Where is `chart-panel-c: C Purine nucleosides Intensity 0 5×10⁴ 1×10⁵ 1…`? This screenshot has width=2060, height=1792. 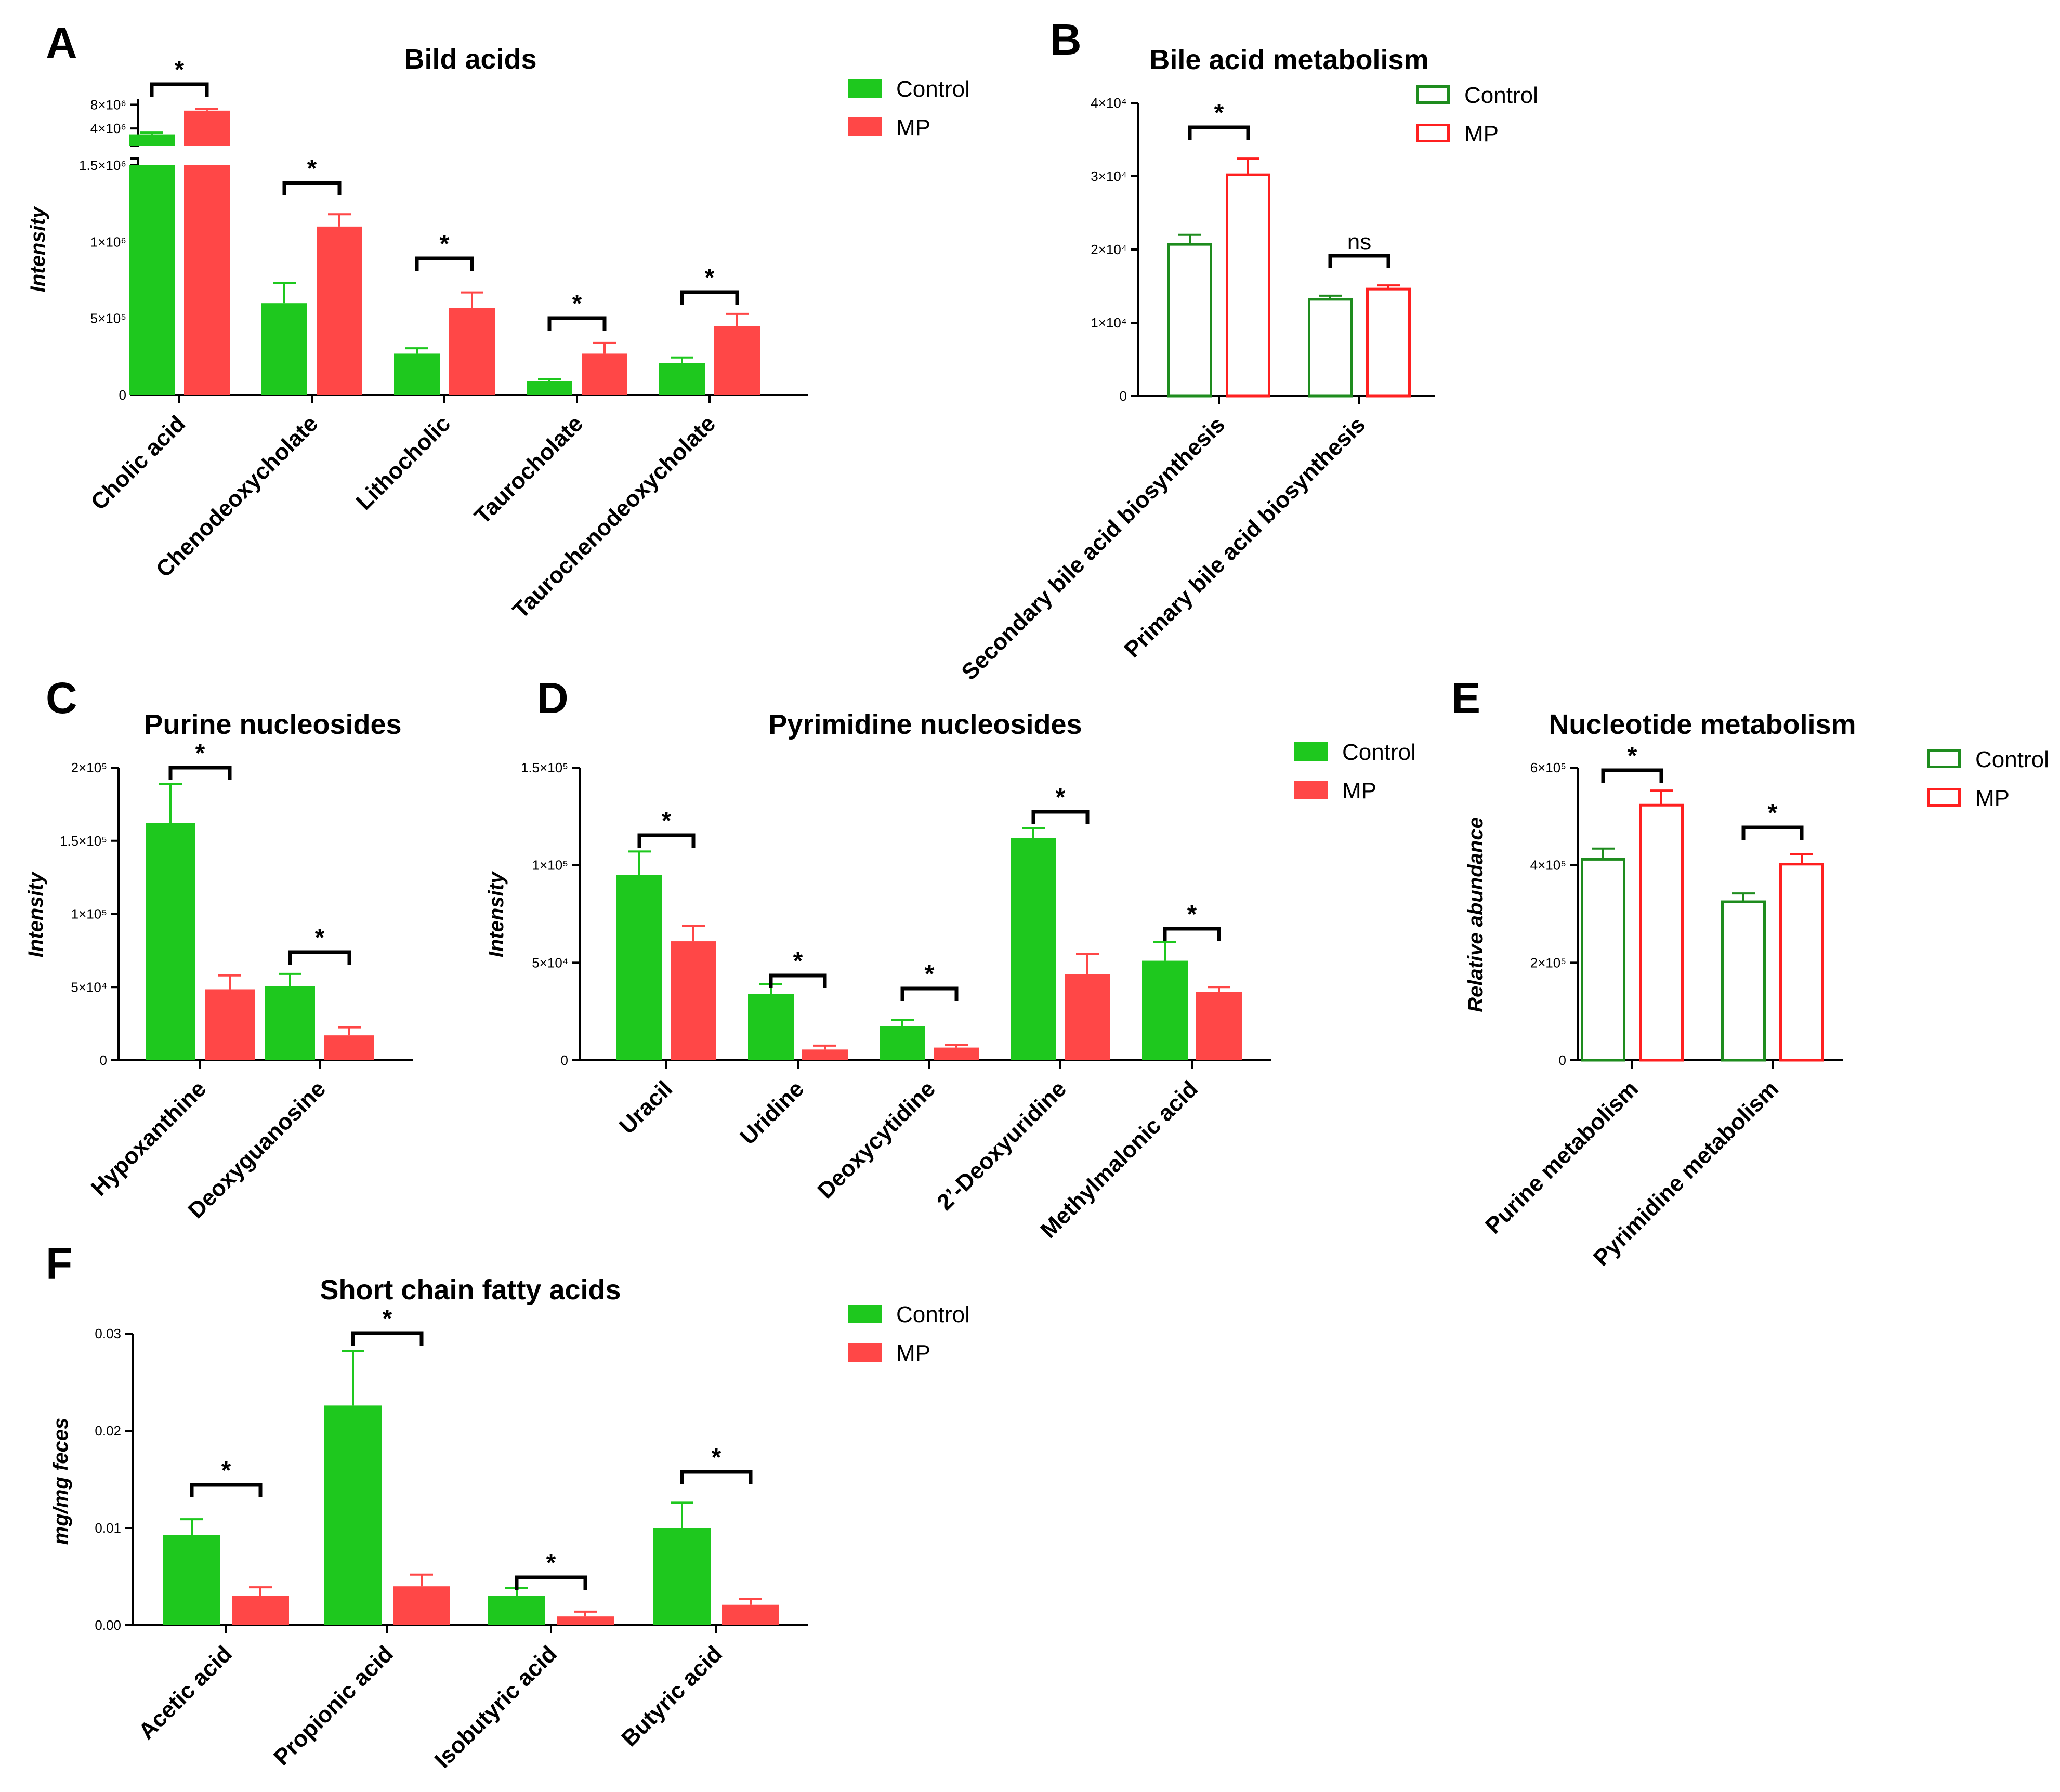 chart-panel-c: C Purine nucleosides Intensity 0 5×10⁴ 1×10⁵ 1… is located at coordinates (218, 948).